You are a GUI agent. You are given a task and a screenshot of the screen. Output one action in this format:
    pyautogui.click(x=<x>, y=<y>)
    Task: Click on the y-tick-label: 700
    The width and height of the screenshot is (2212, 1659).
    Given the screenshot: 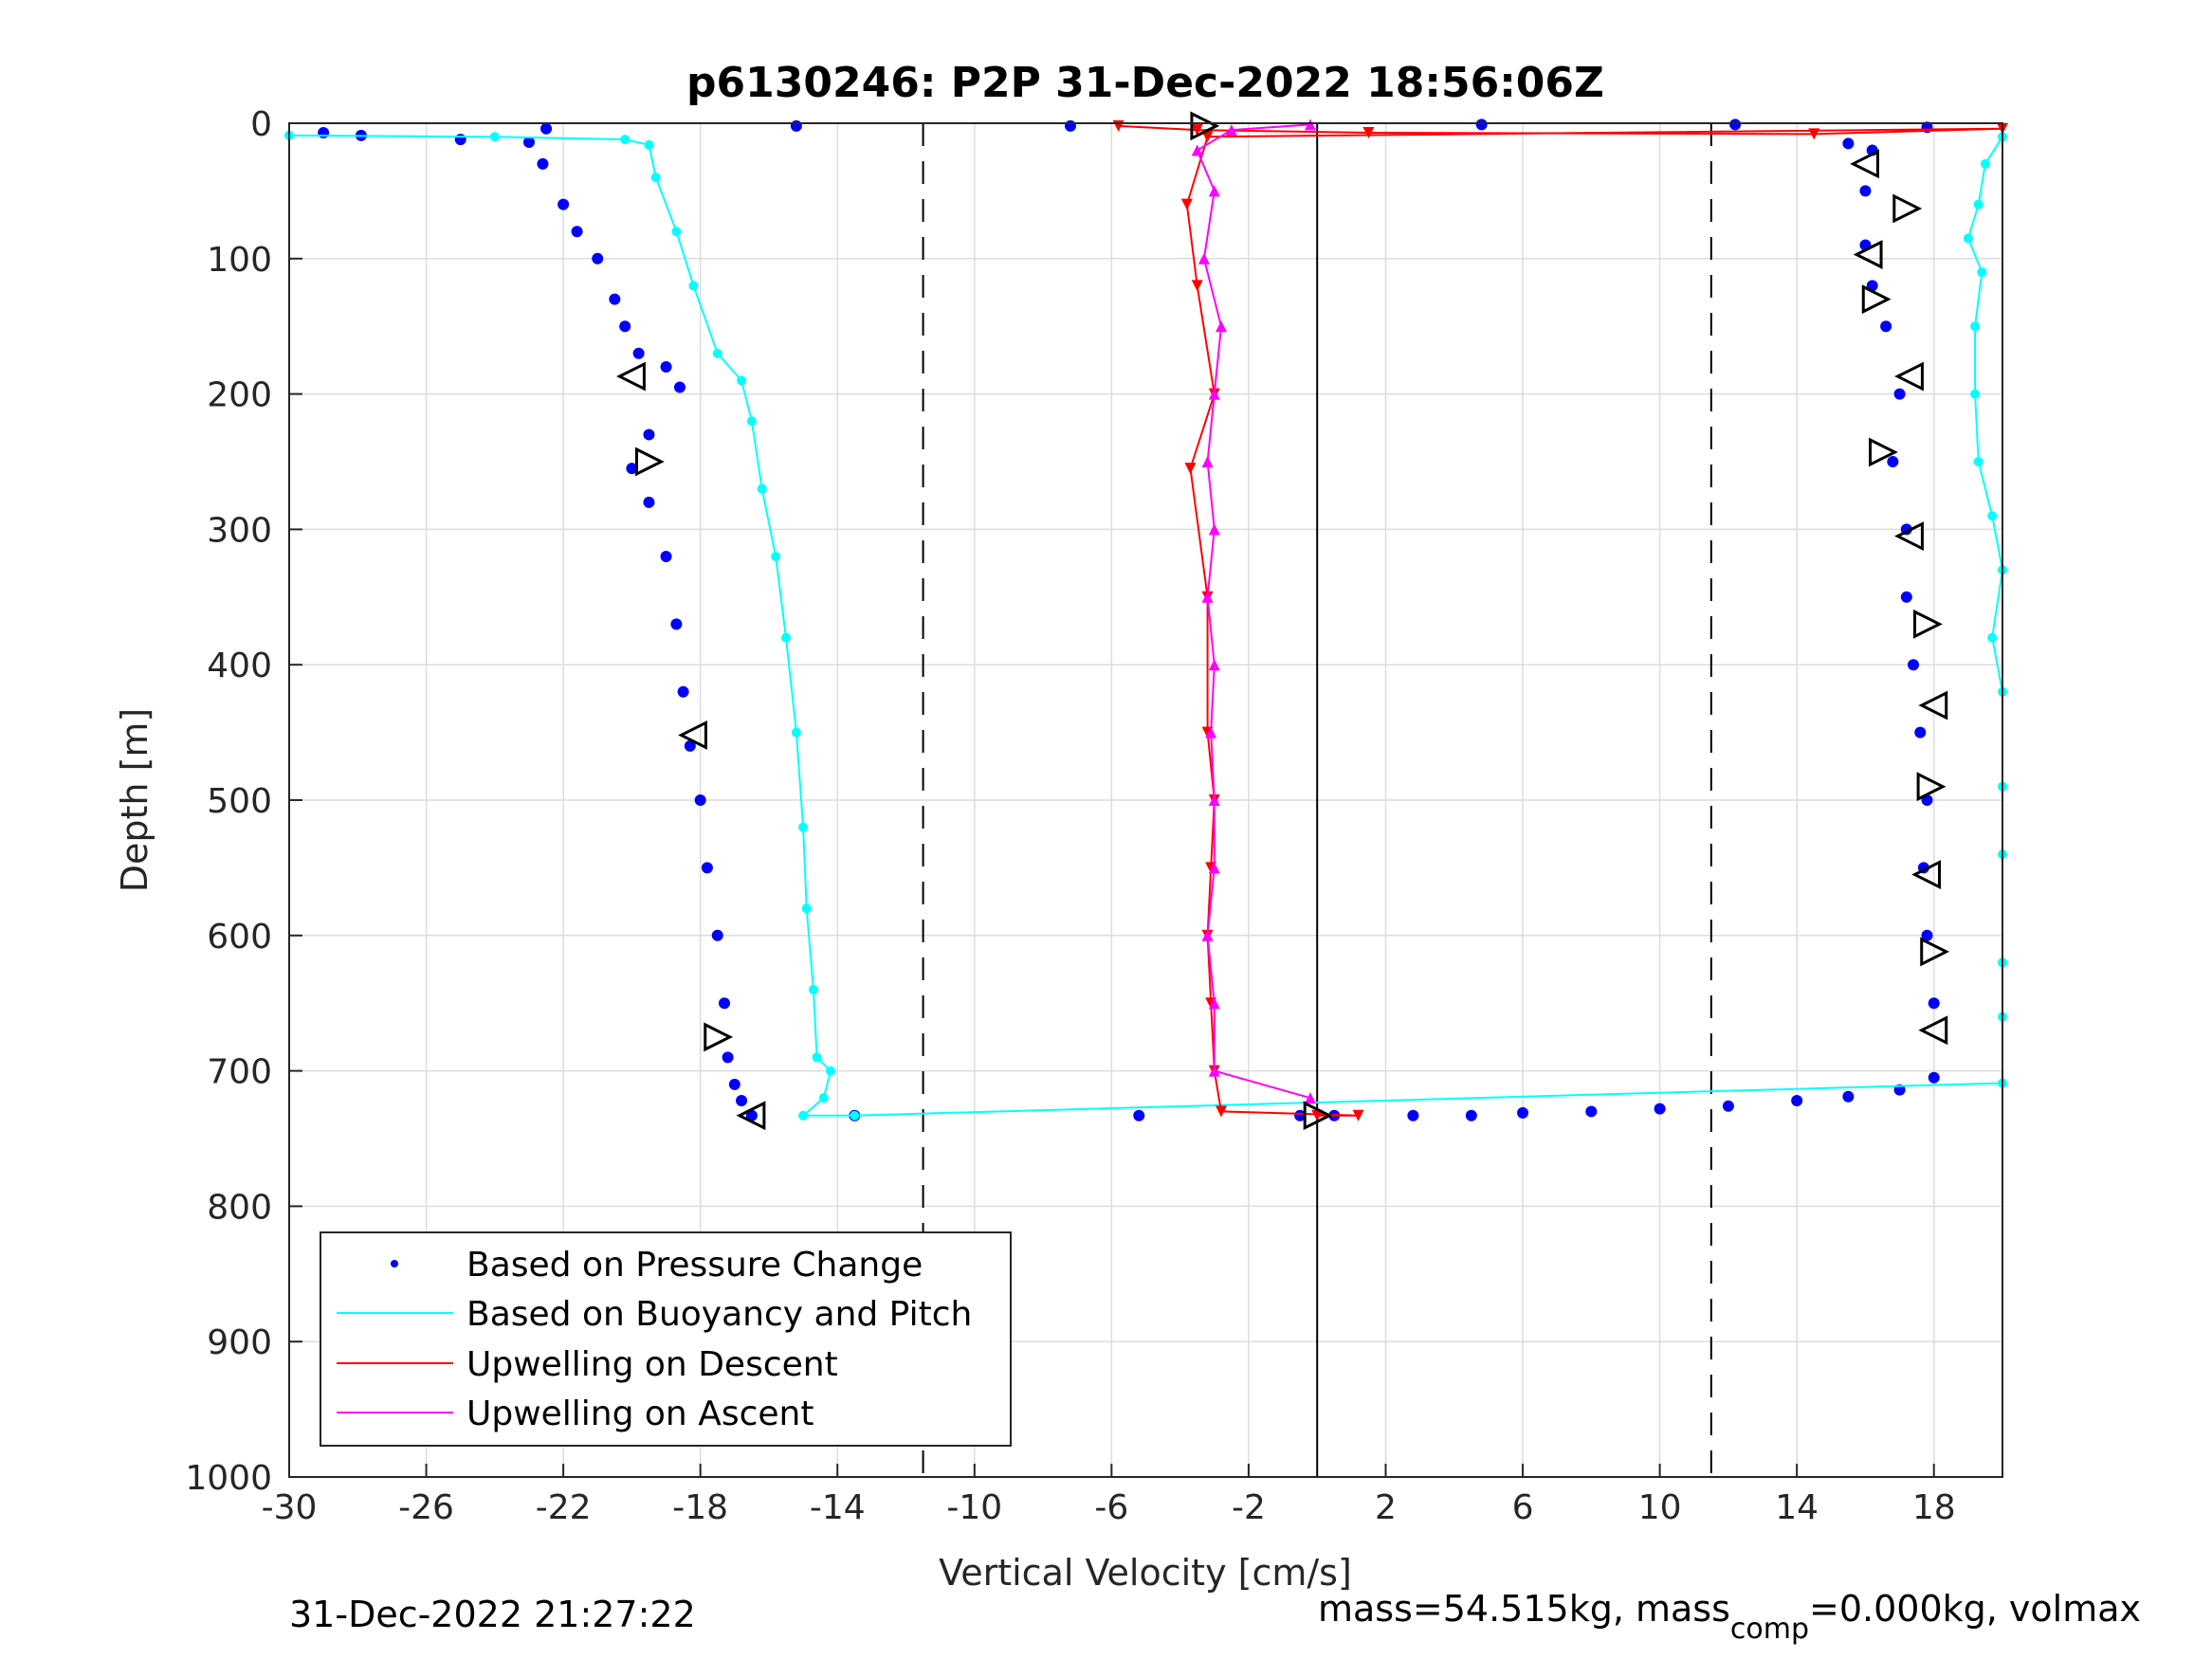 What is the action you would take?
    pyautogui.click(x=239, y=1072)
    